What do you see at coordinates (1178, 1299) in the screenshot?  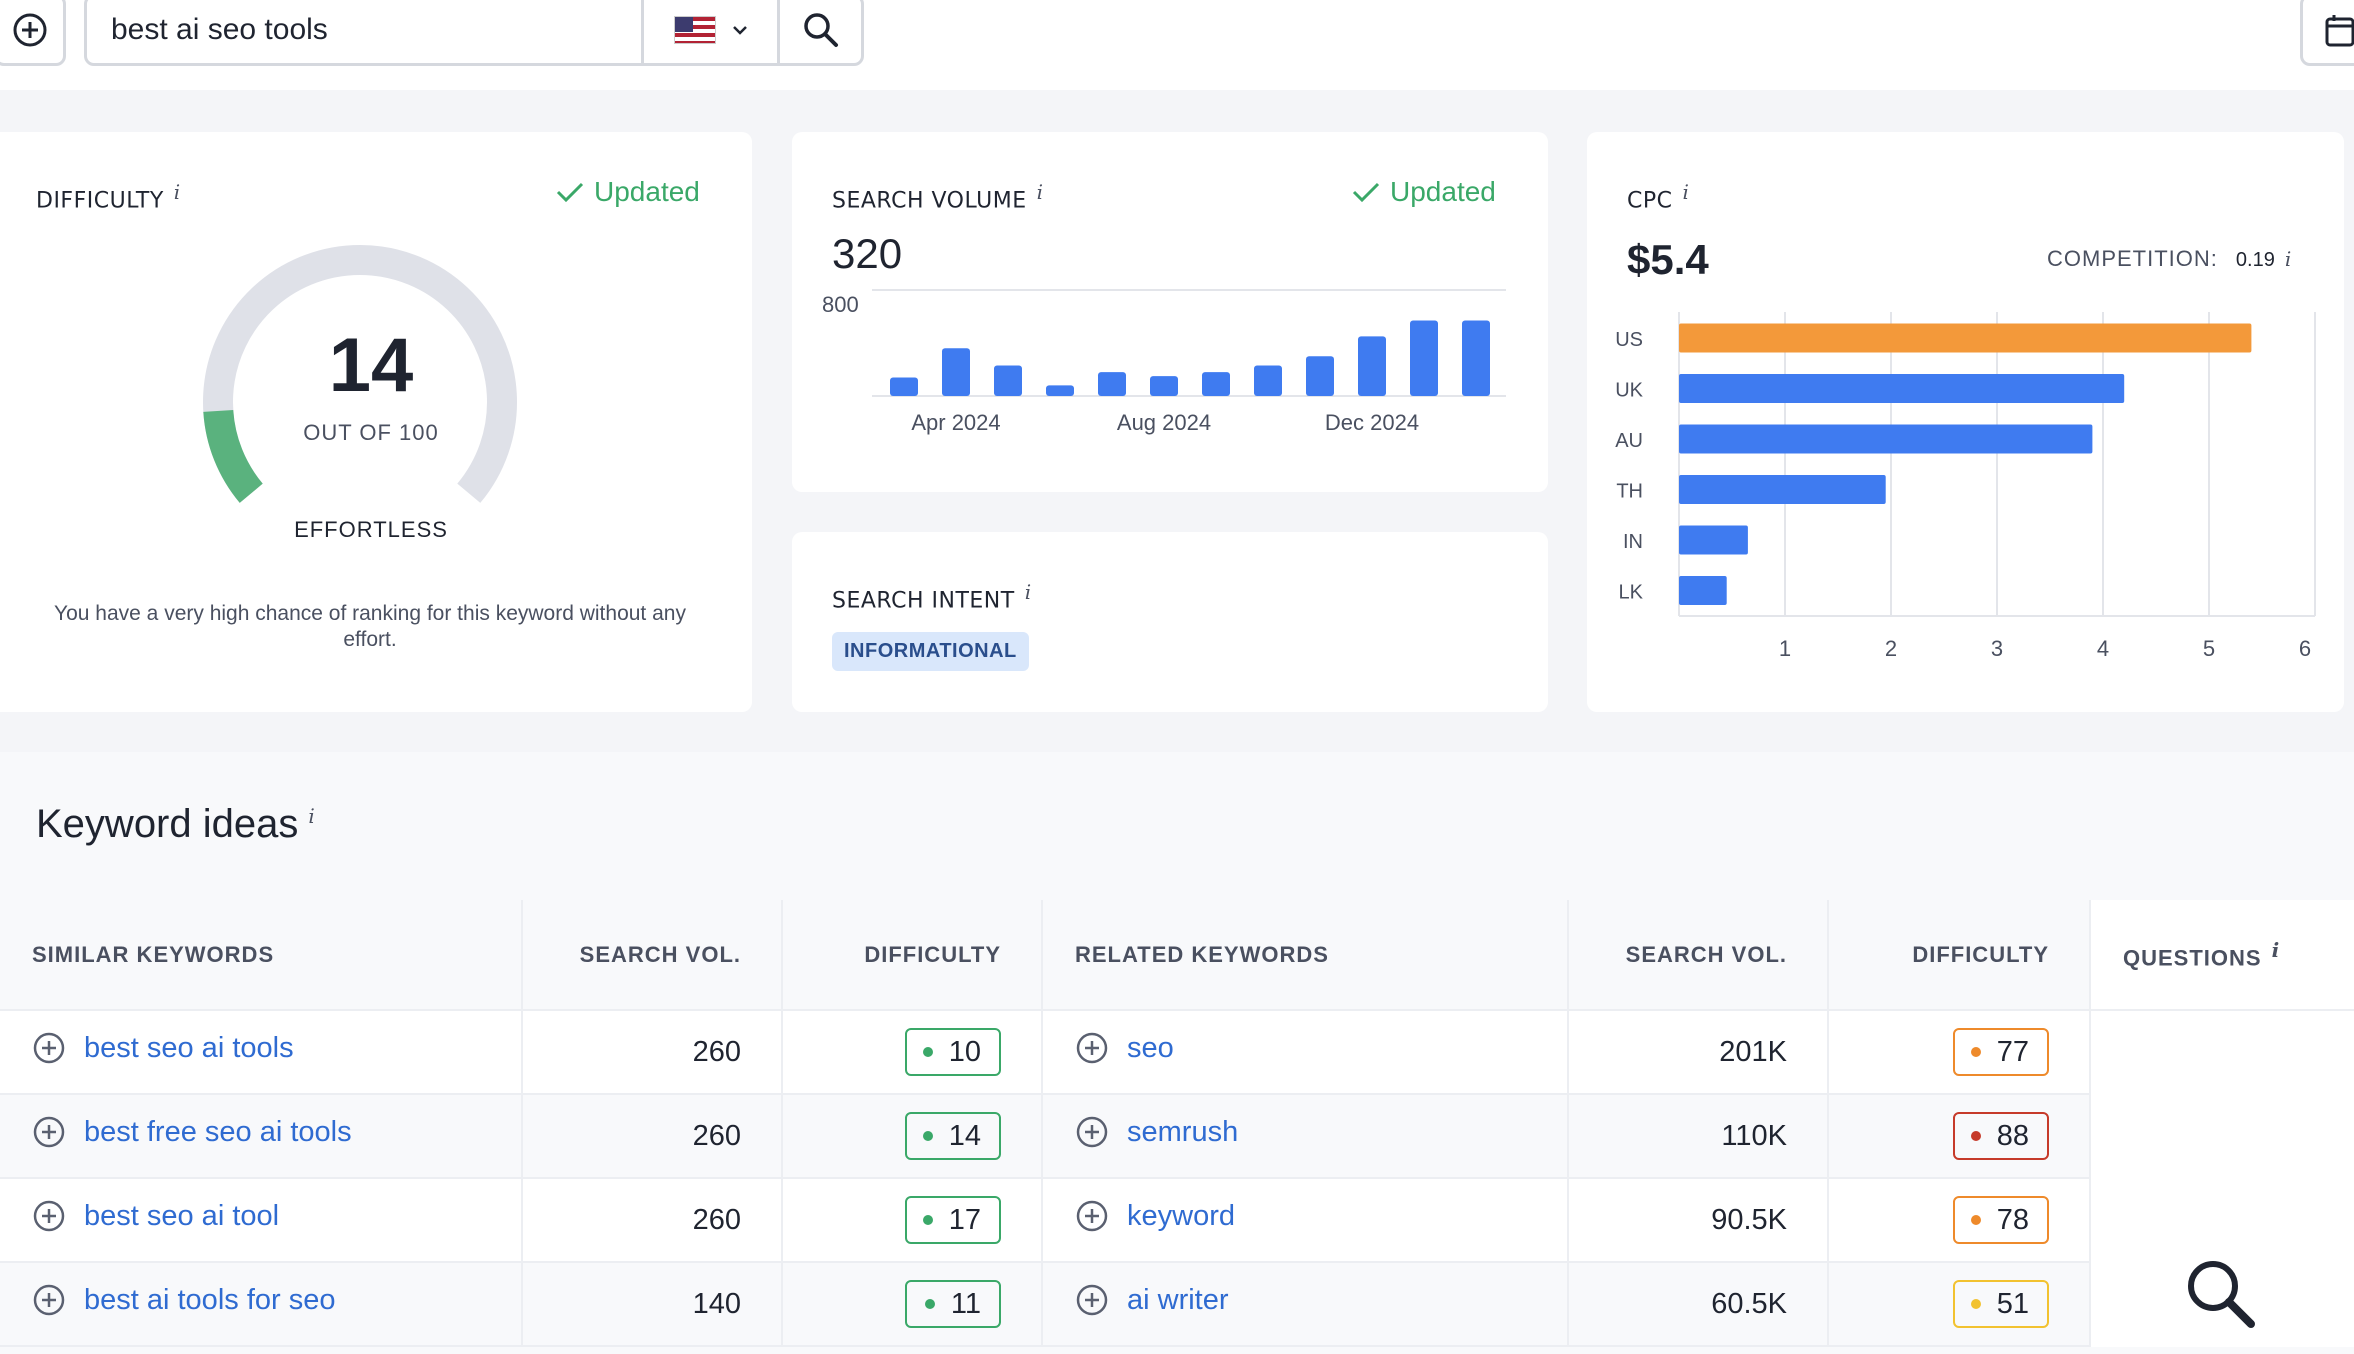 I see `keyword-text: ai writer` at bounding box center [1178, 1299].